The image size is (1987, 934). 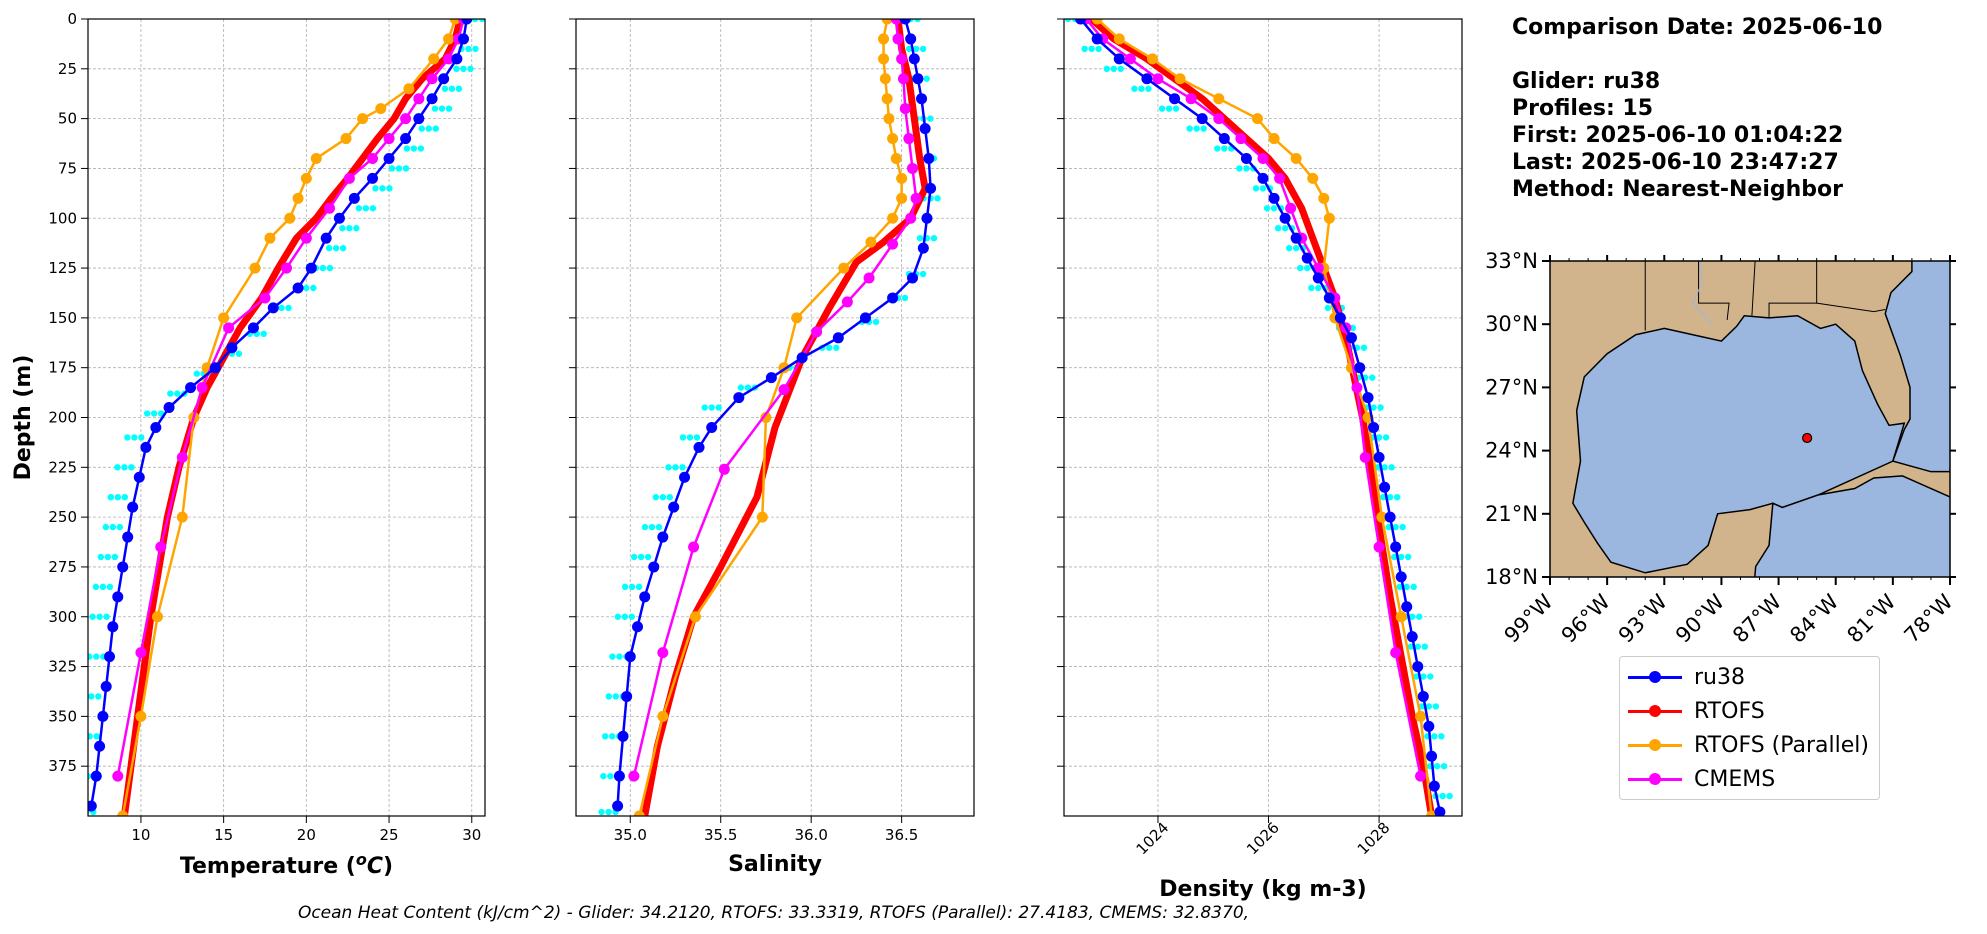 I want to click on x-axis-label: Salinity, so click(x=775, y=864).